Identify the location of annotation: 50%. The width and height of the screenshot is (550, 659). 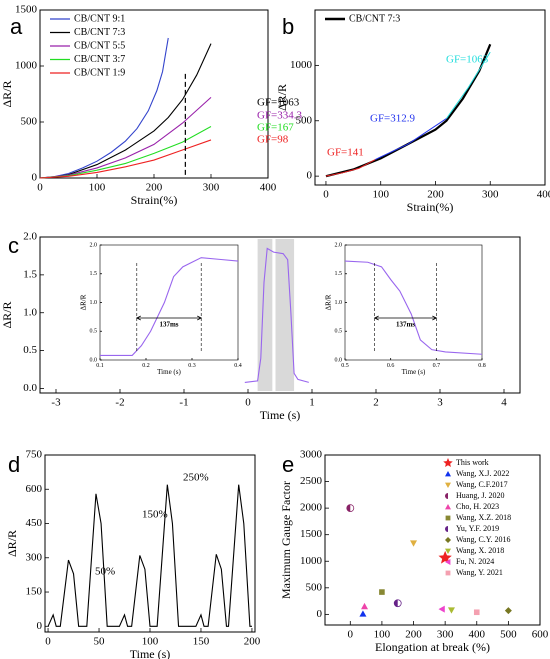
(105, 572).